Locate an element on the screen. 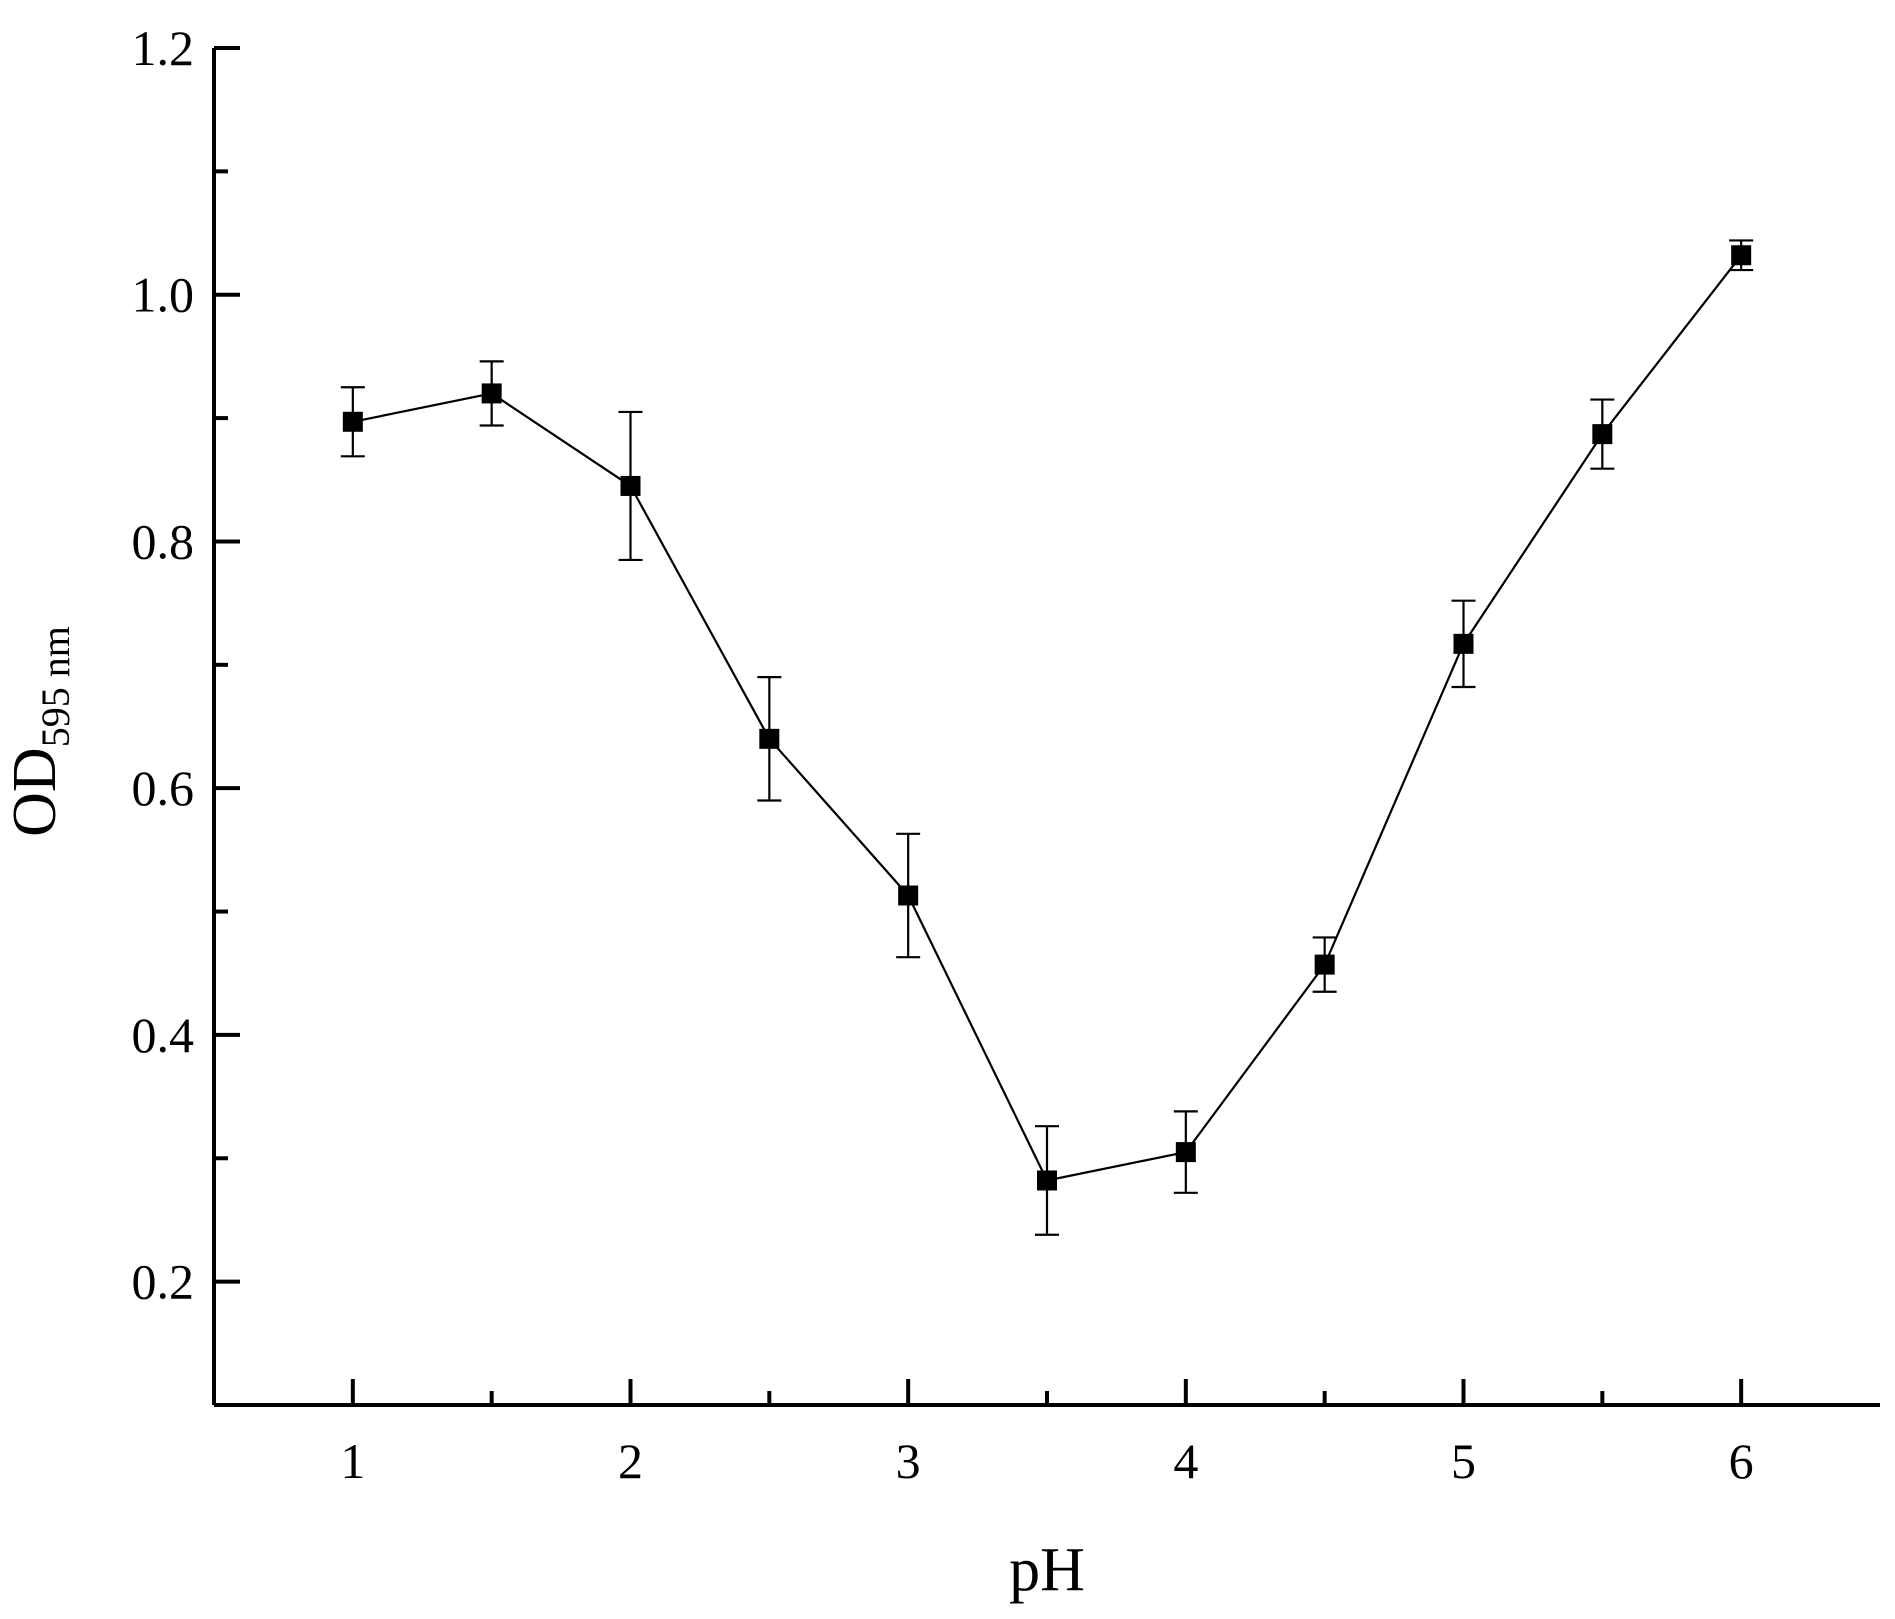  y-tick-label: 1.2 is located at coordinates (163, 48).